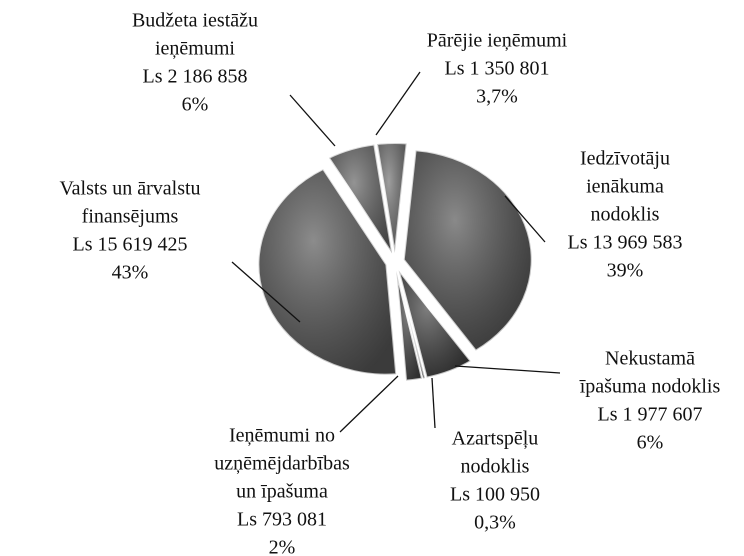 Image resolution: width=744 pixels, height=556 pixels. Describe the element at coordinates (195, 49) in the screenshot. I see `category-label: ieņēmumi` at that location.